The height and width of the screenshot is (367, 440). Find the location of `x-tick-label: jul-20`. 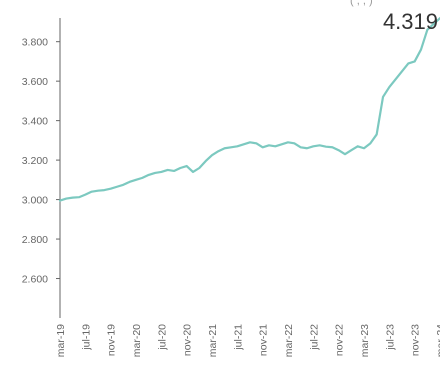

x-tick-label: jul-20 is located at coordinates (162, 337).